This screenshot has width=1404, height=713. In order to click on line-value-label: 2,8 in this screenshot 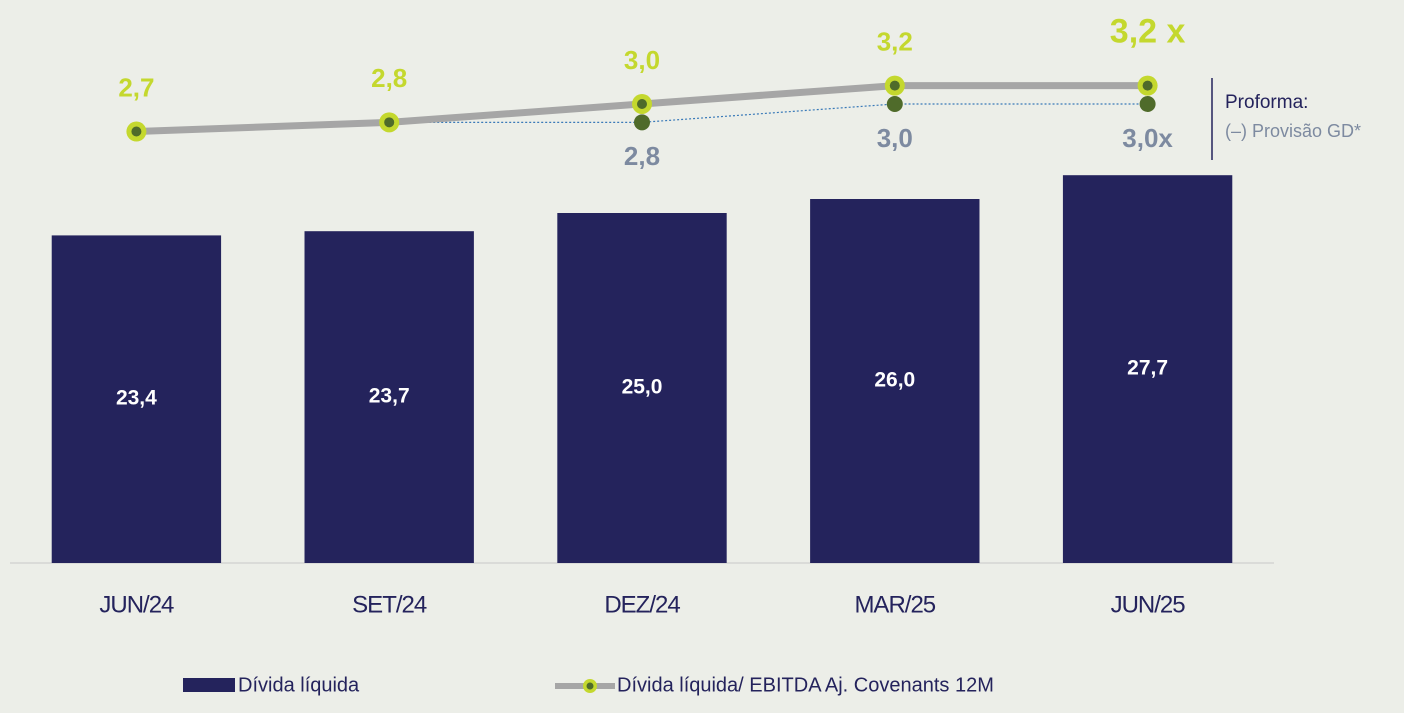, I will do `click(389, 78)`.